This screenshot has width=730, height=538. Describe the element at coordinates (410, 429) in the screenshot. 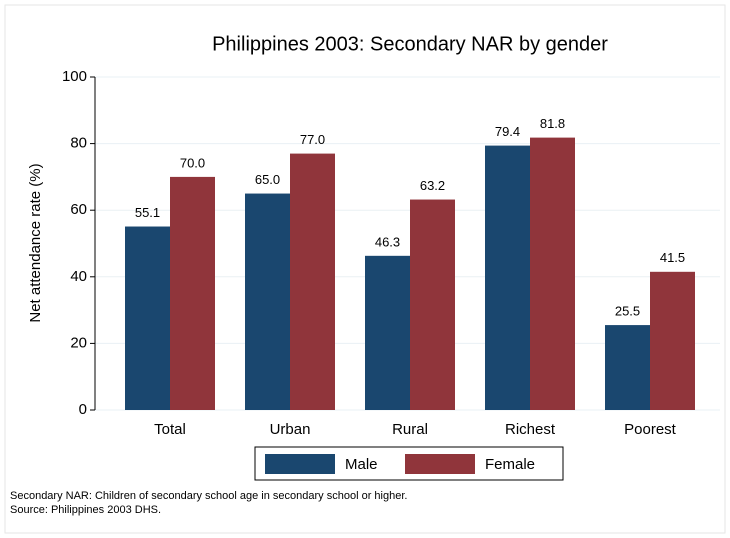

I see `x-tick-label: Rural` at that location.